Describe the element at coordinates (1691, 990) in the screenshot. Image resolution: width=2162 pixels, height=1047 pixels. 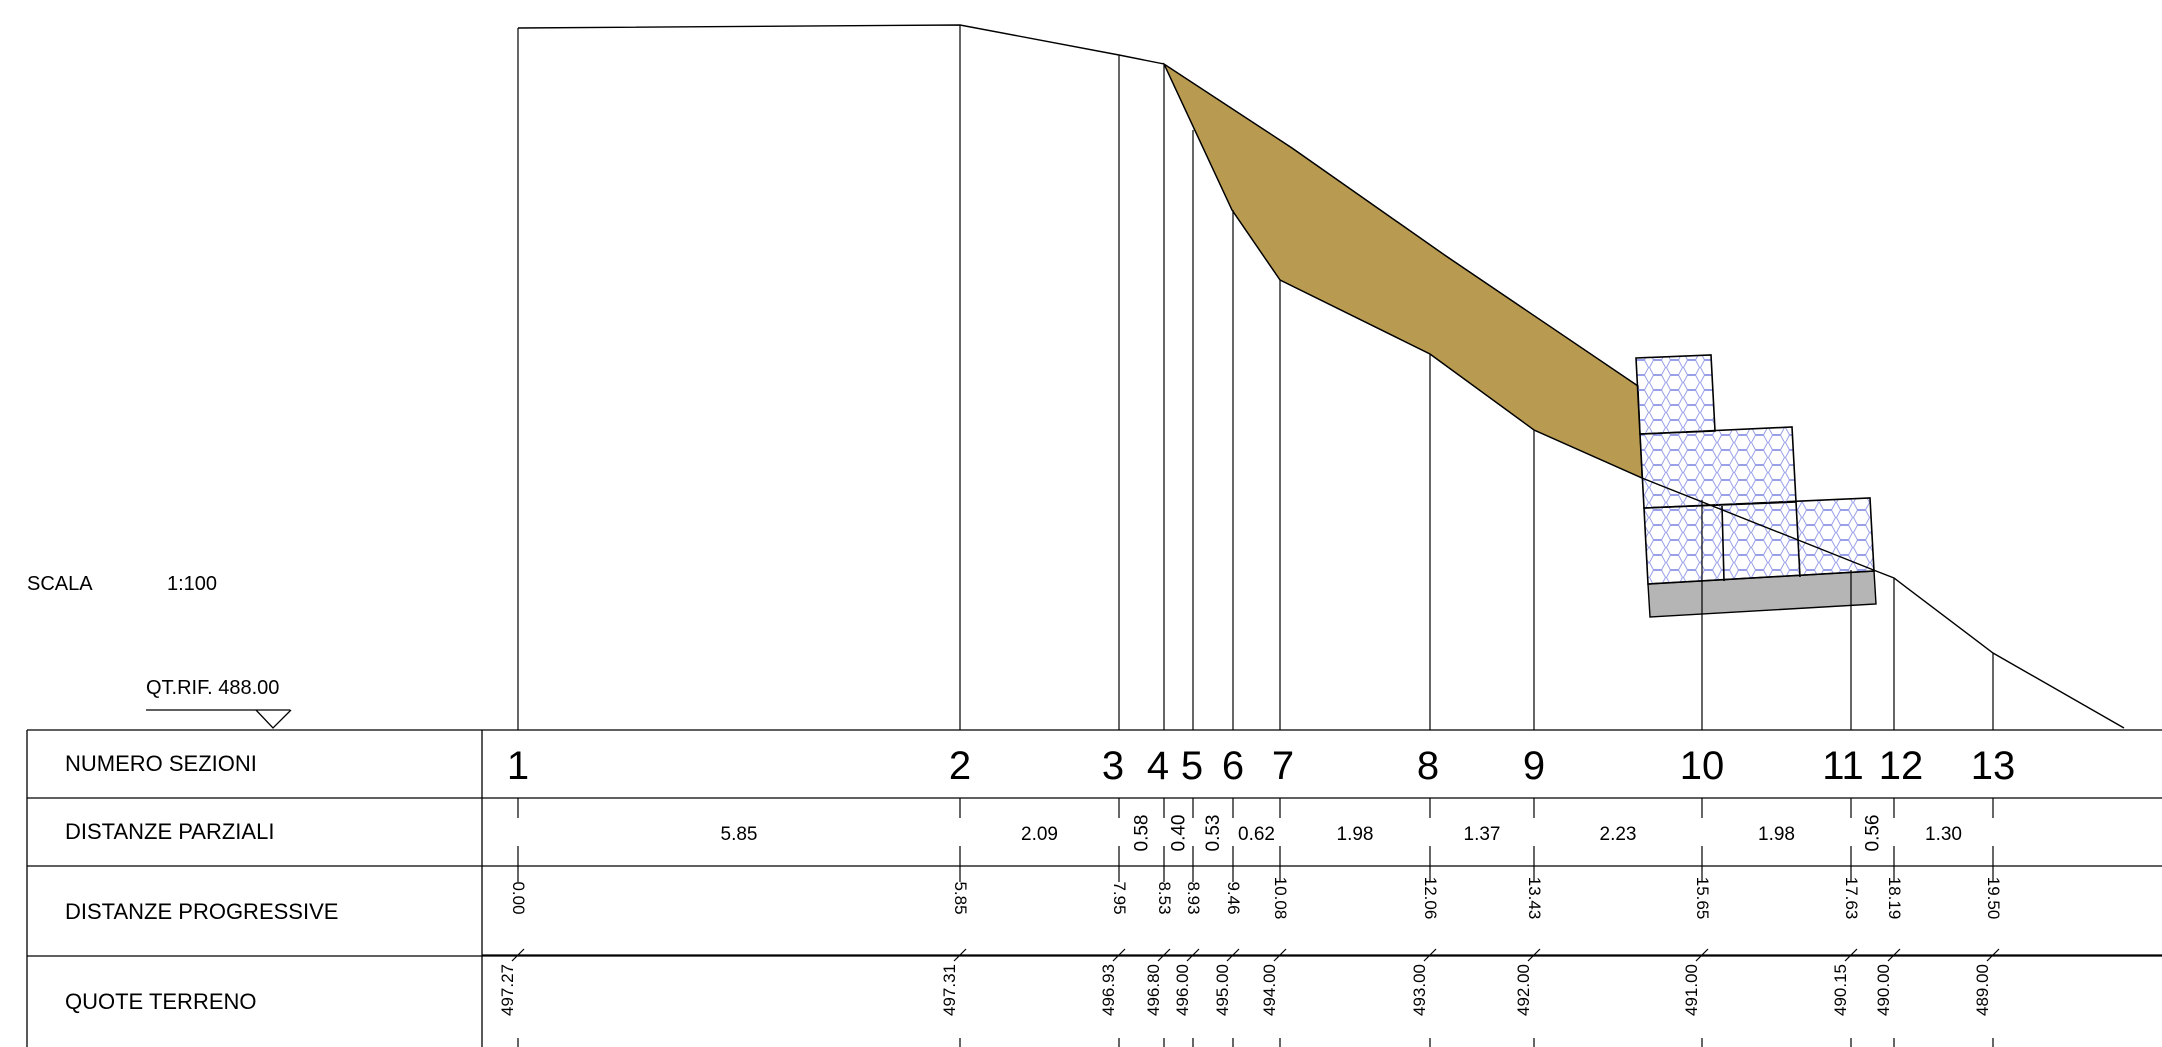
I see `ground-elevation: 491.00` at that location.